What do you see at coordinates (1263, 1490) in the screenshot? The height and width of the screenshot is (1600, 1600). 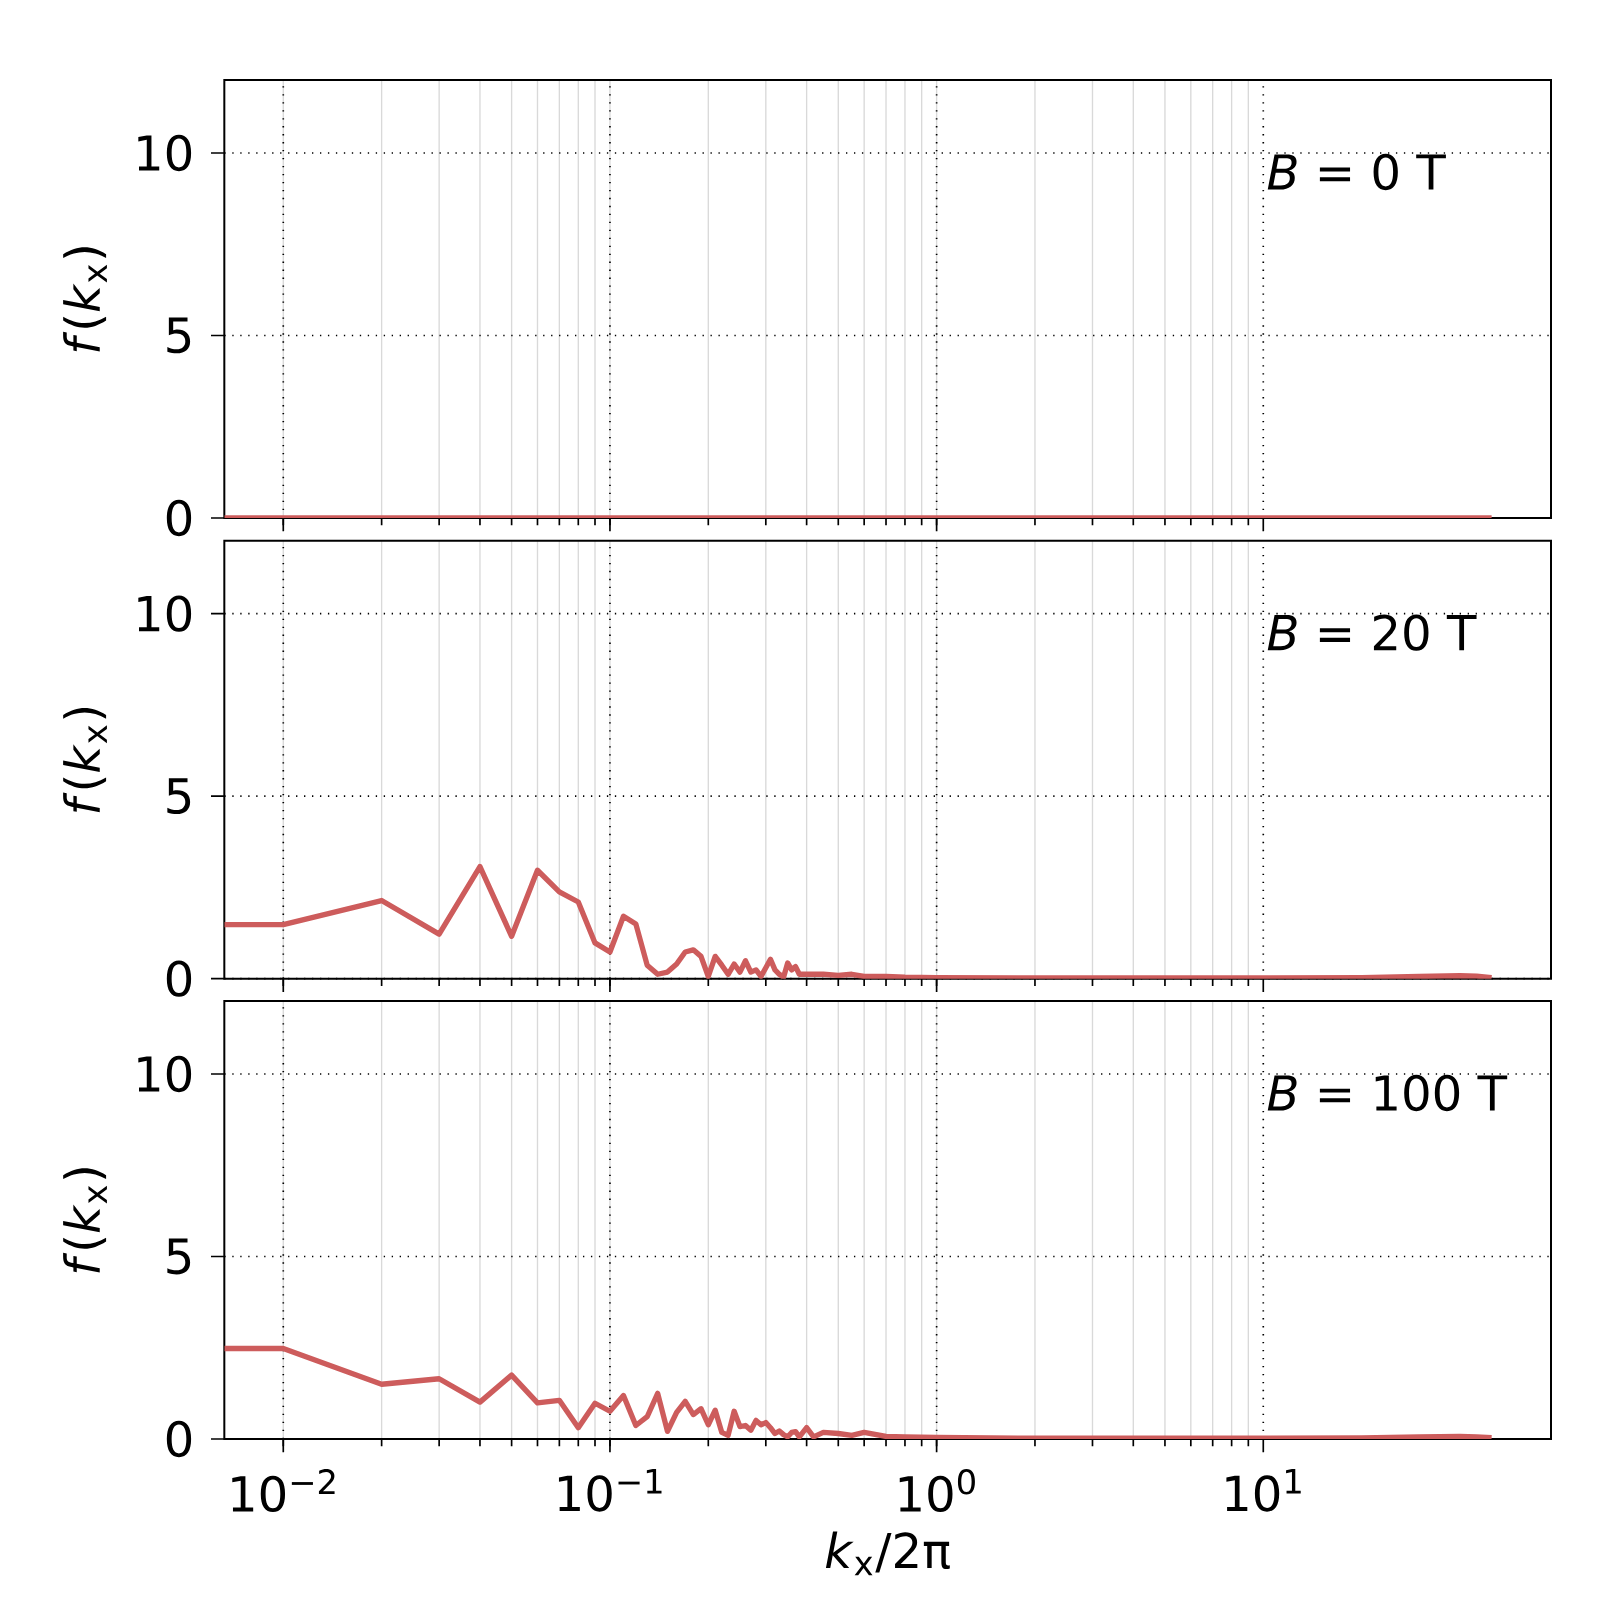 I see `x-tick-label: 10$^{1}$` at bounding box center [1263, 1490].